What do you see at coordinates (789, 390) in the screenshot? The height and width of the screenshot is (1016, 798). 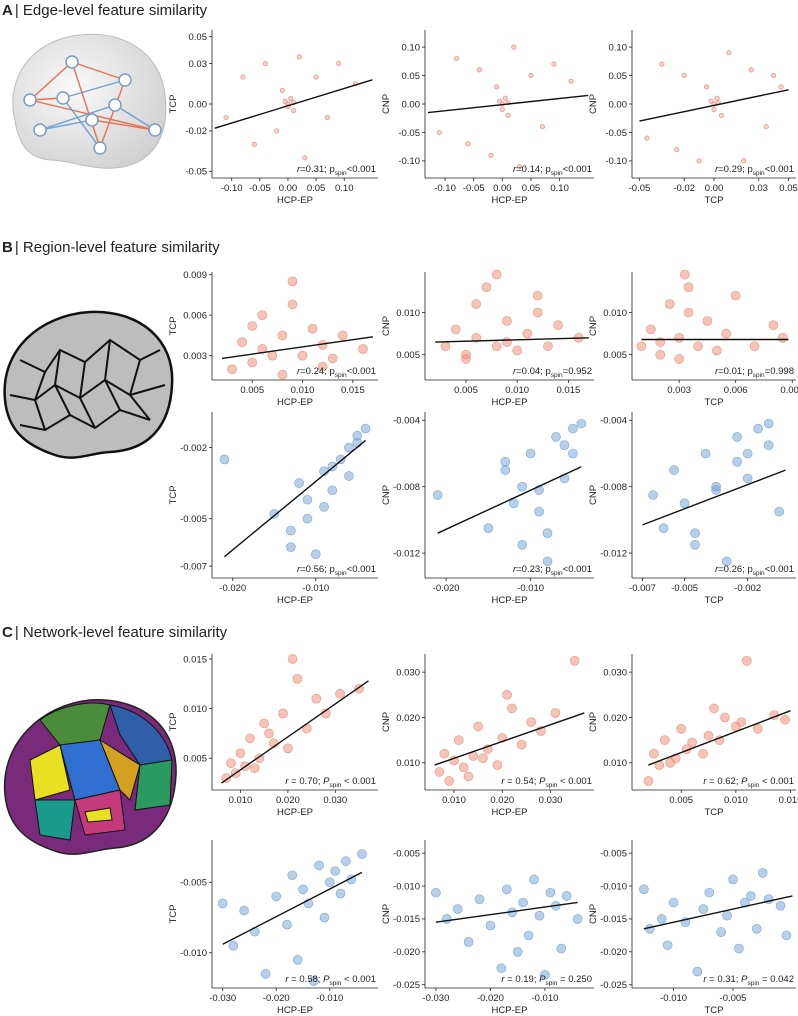 I see `x-tick-label: 0.009` at bounding box center [789, 390].